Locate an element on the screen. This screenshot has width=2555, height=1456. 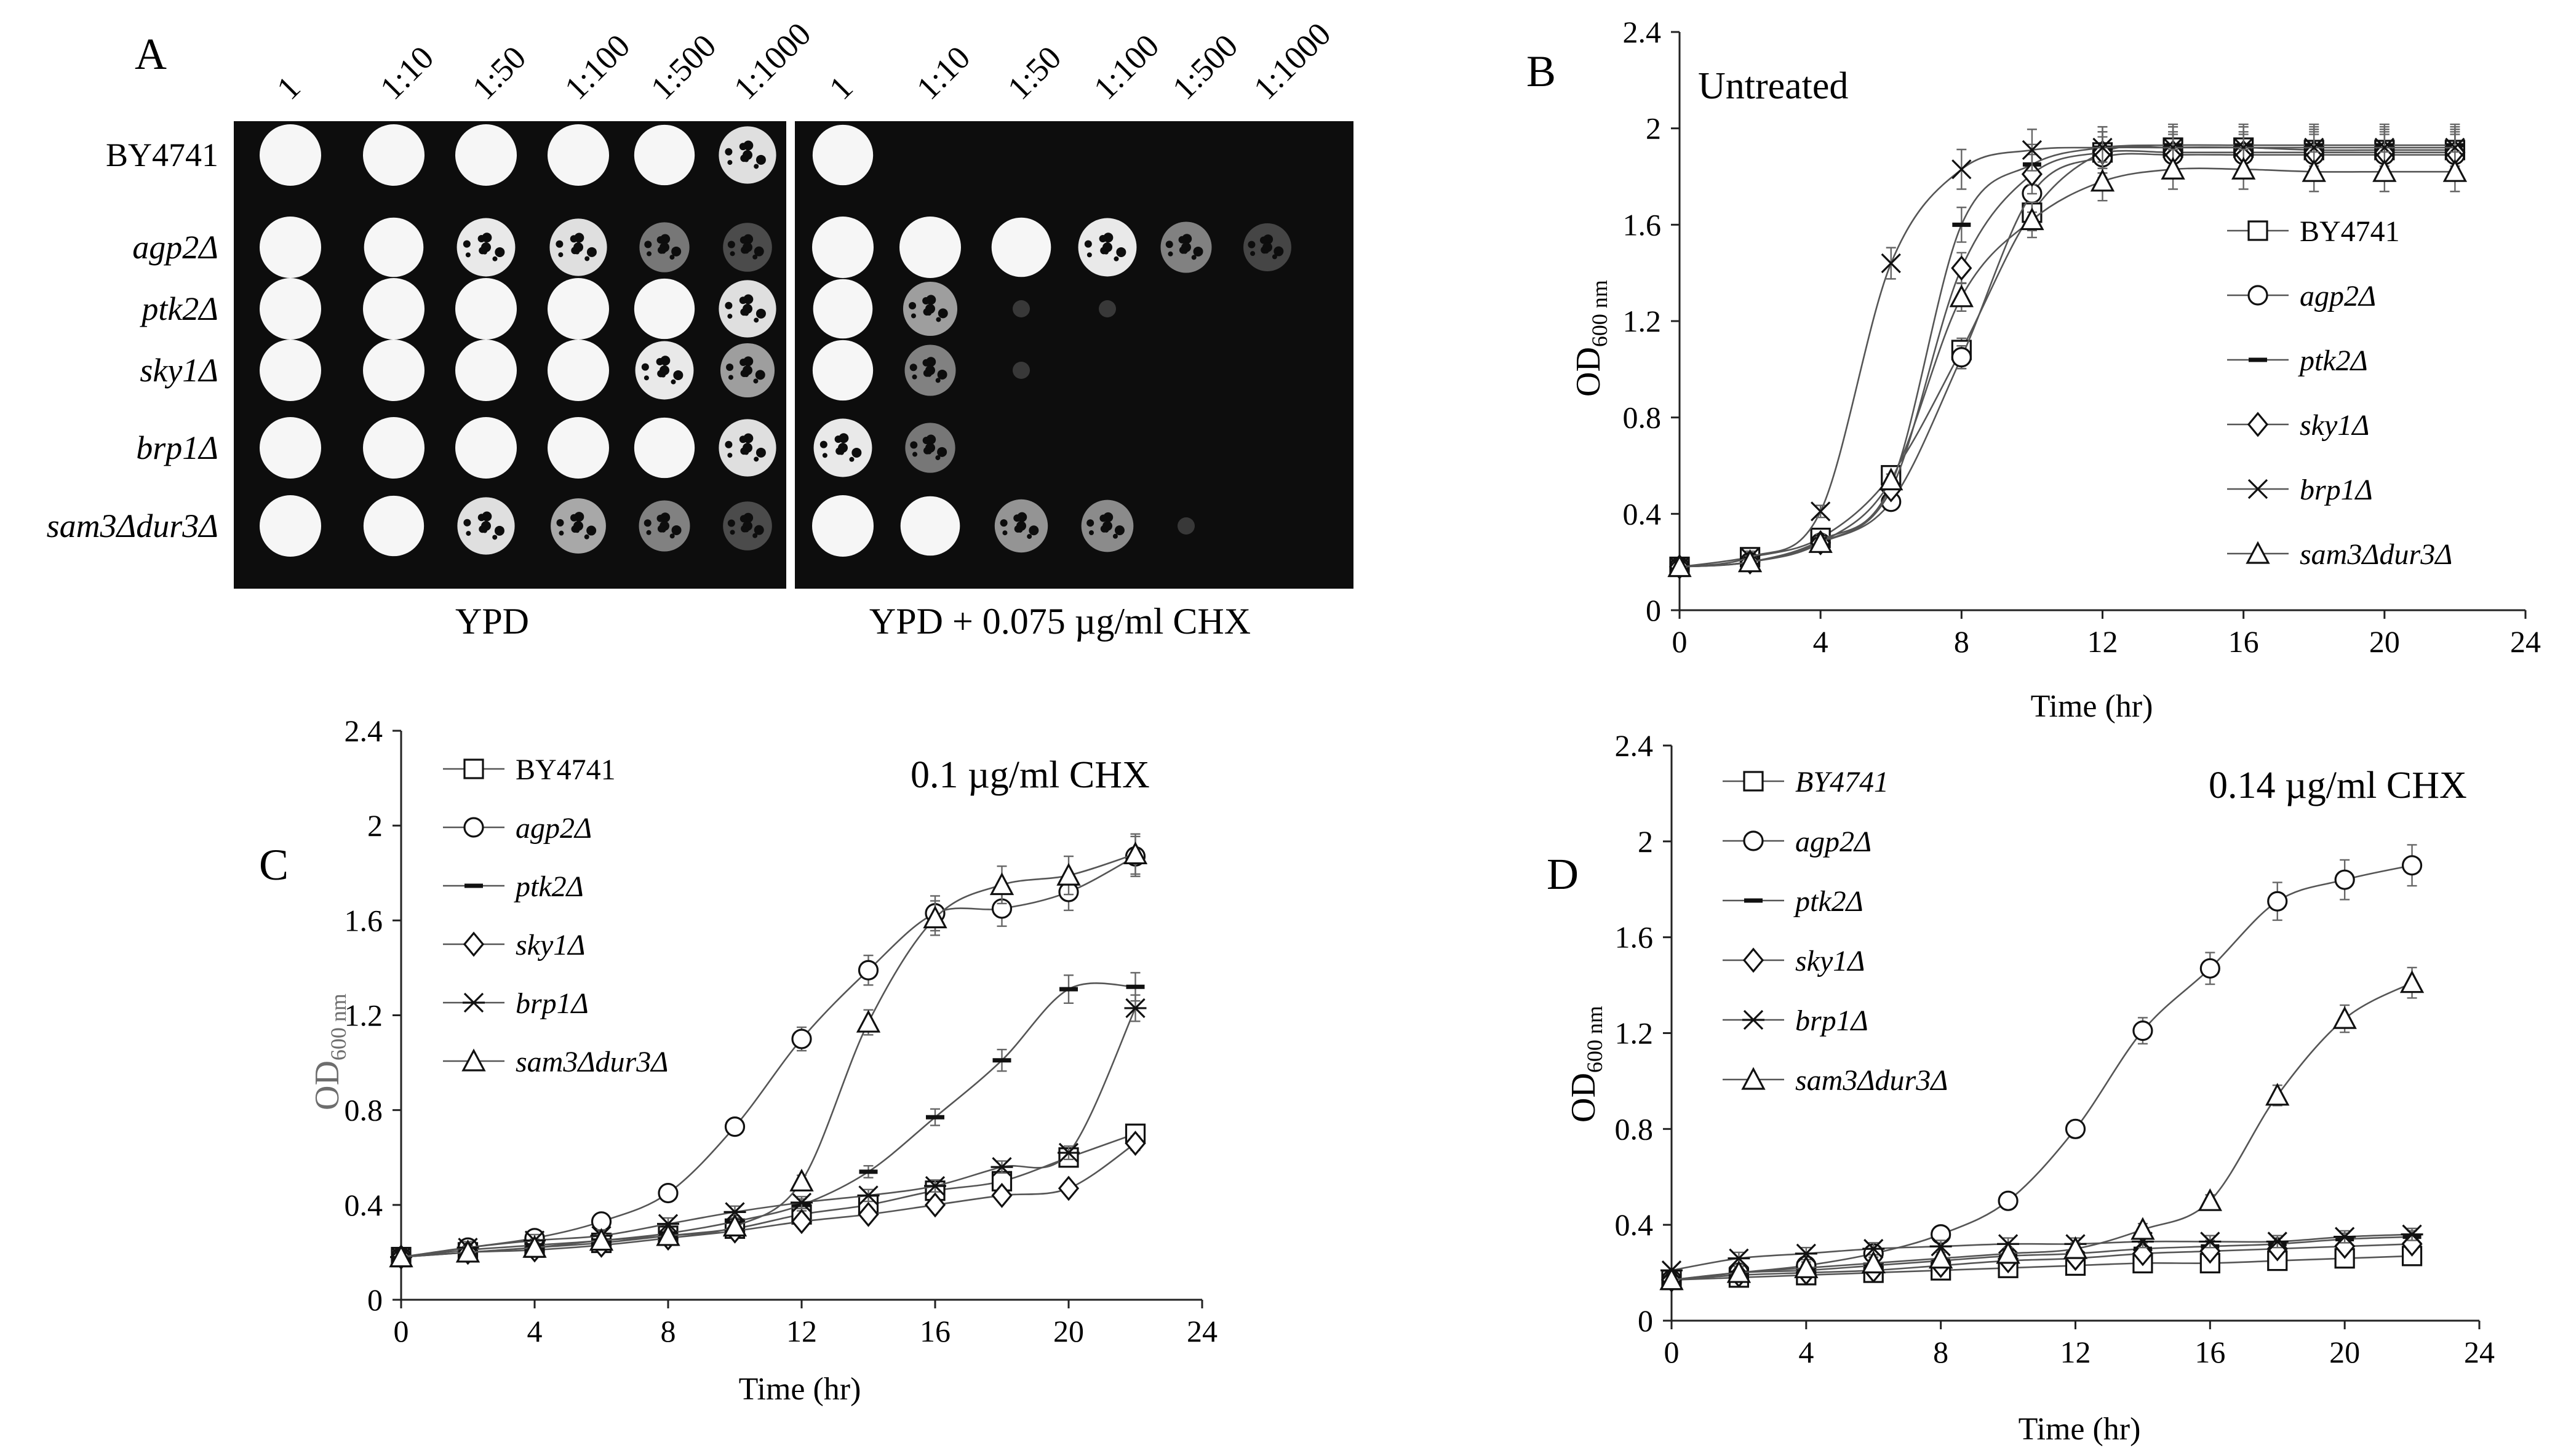
x-tick-label: 16 is located at coordinates (2209, 1352).